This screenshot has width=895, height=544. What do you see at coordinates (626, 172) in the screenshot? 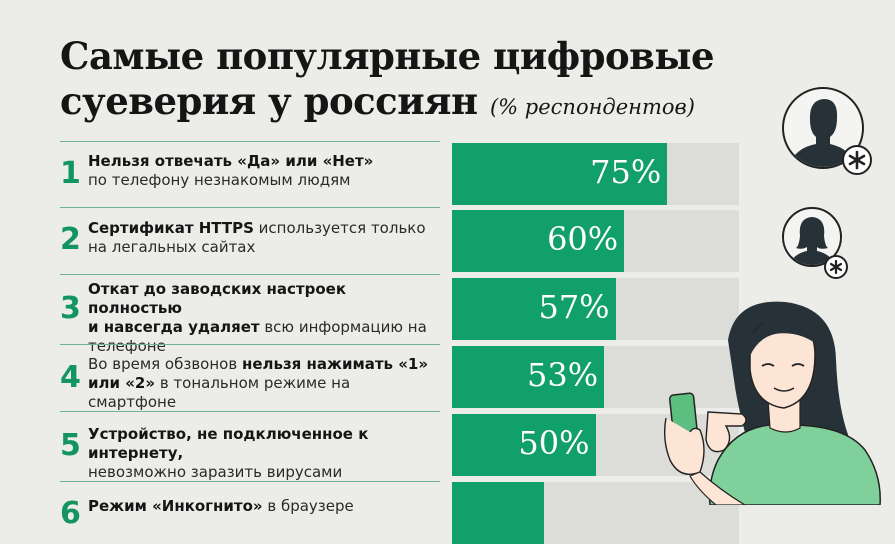
I see `bar-value-label: 75%` at bounding box center [626, 172].